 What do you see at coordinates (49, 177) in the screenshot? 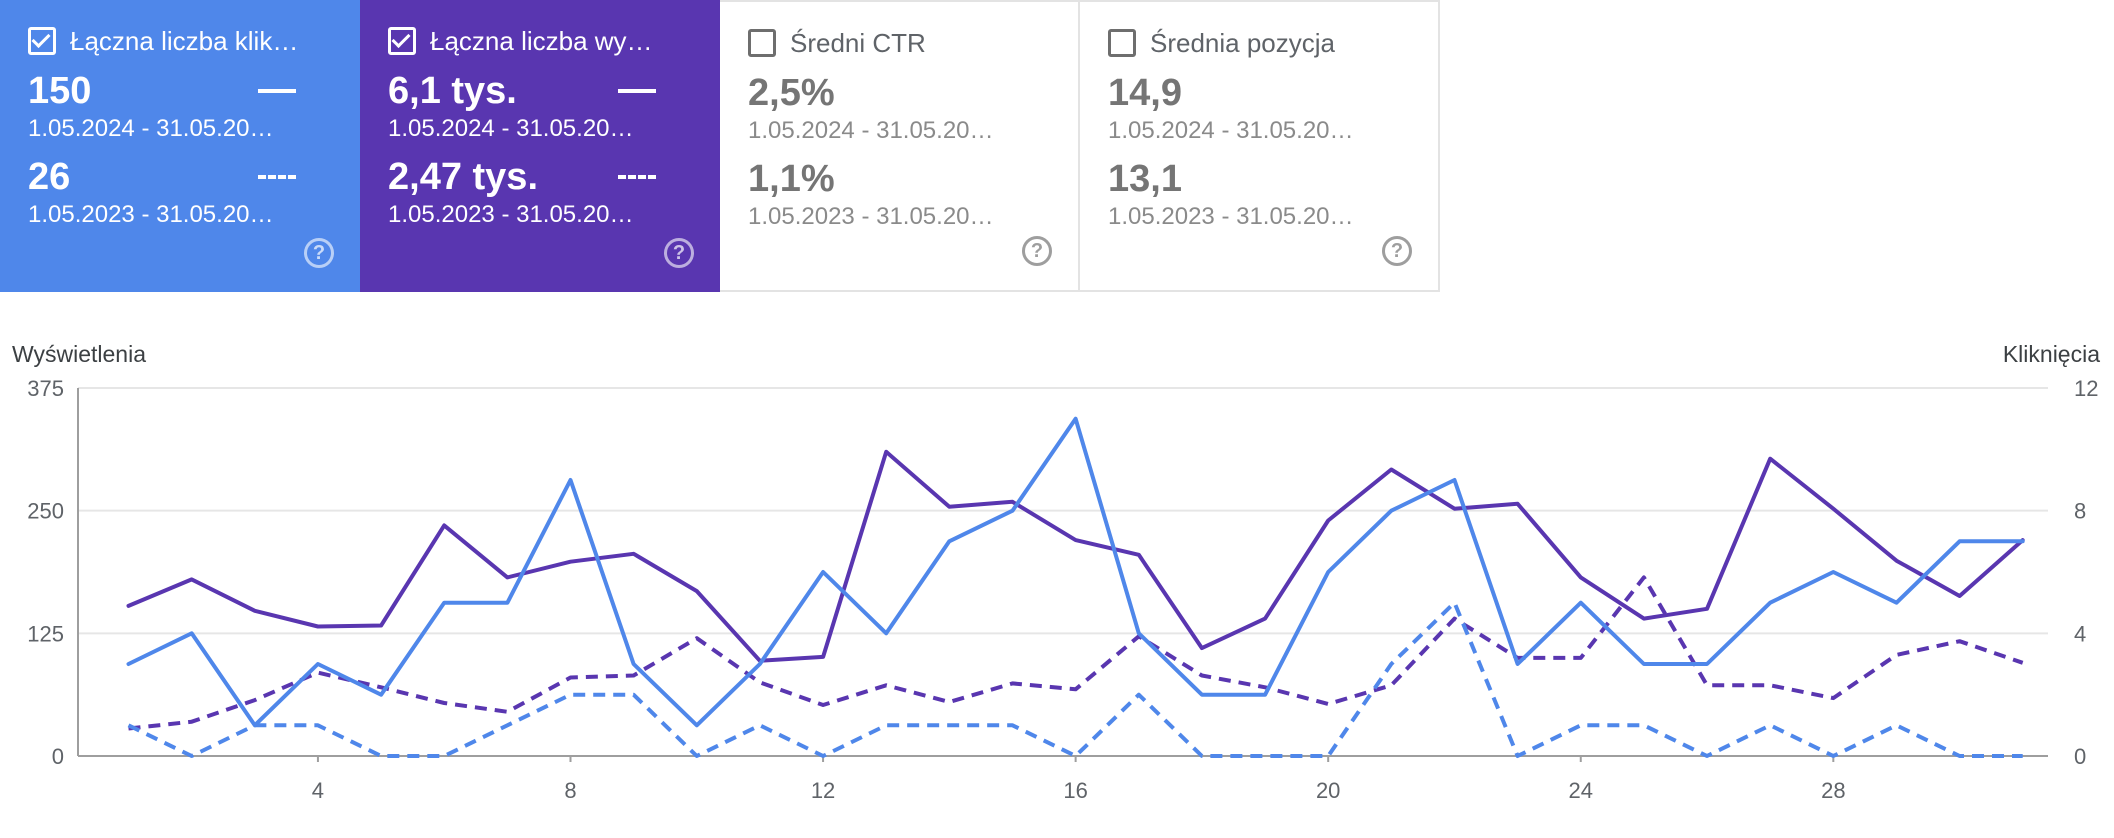
I see `previous-value: 26` at bounding box center [49, 177].